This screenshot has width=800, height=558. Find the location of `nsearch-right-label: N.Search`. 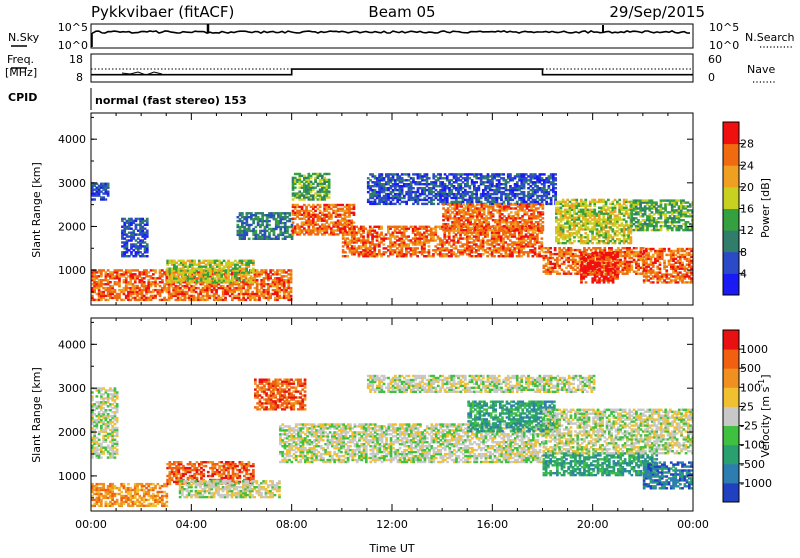

nsearch-right-label: N.Search is located at coordinates (770, 37).